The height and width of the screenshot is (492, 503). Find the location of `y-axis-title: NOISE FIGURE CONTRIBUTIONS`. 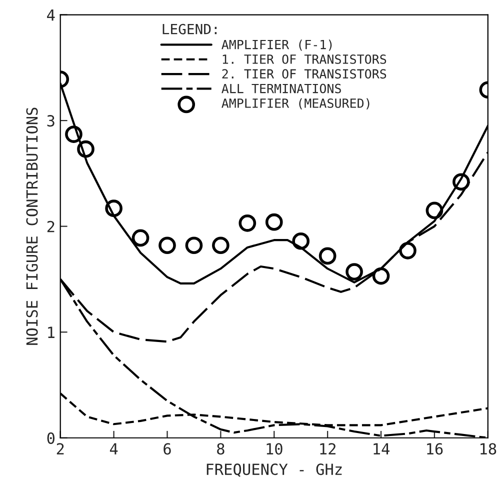

y-axis-title: NOISE FIGURE CONTRIBUTIONS is located at coordinates (32, 226).